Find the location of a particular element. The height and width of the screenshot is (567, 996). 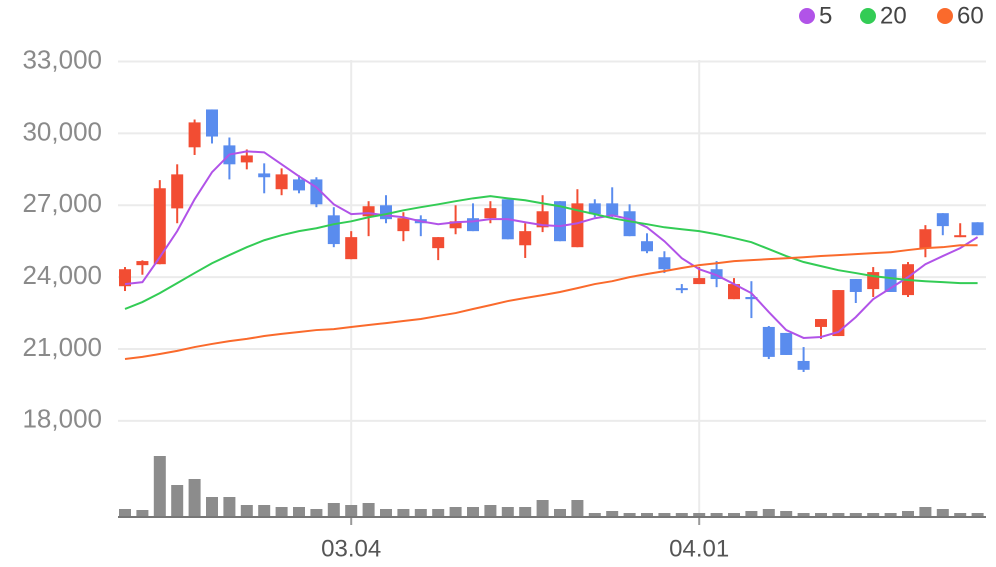

y-tick-label: 33,000 is located at coordinates (62, 59).